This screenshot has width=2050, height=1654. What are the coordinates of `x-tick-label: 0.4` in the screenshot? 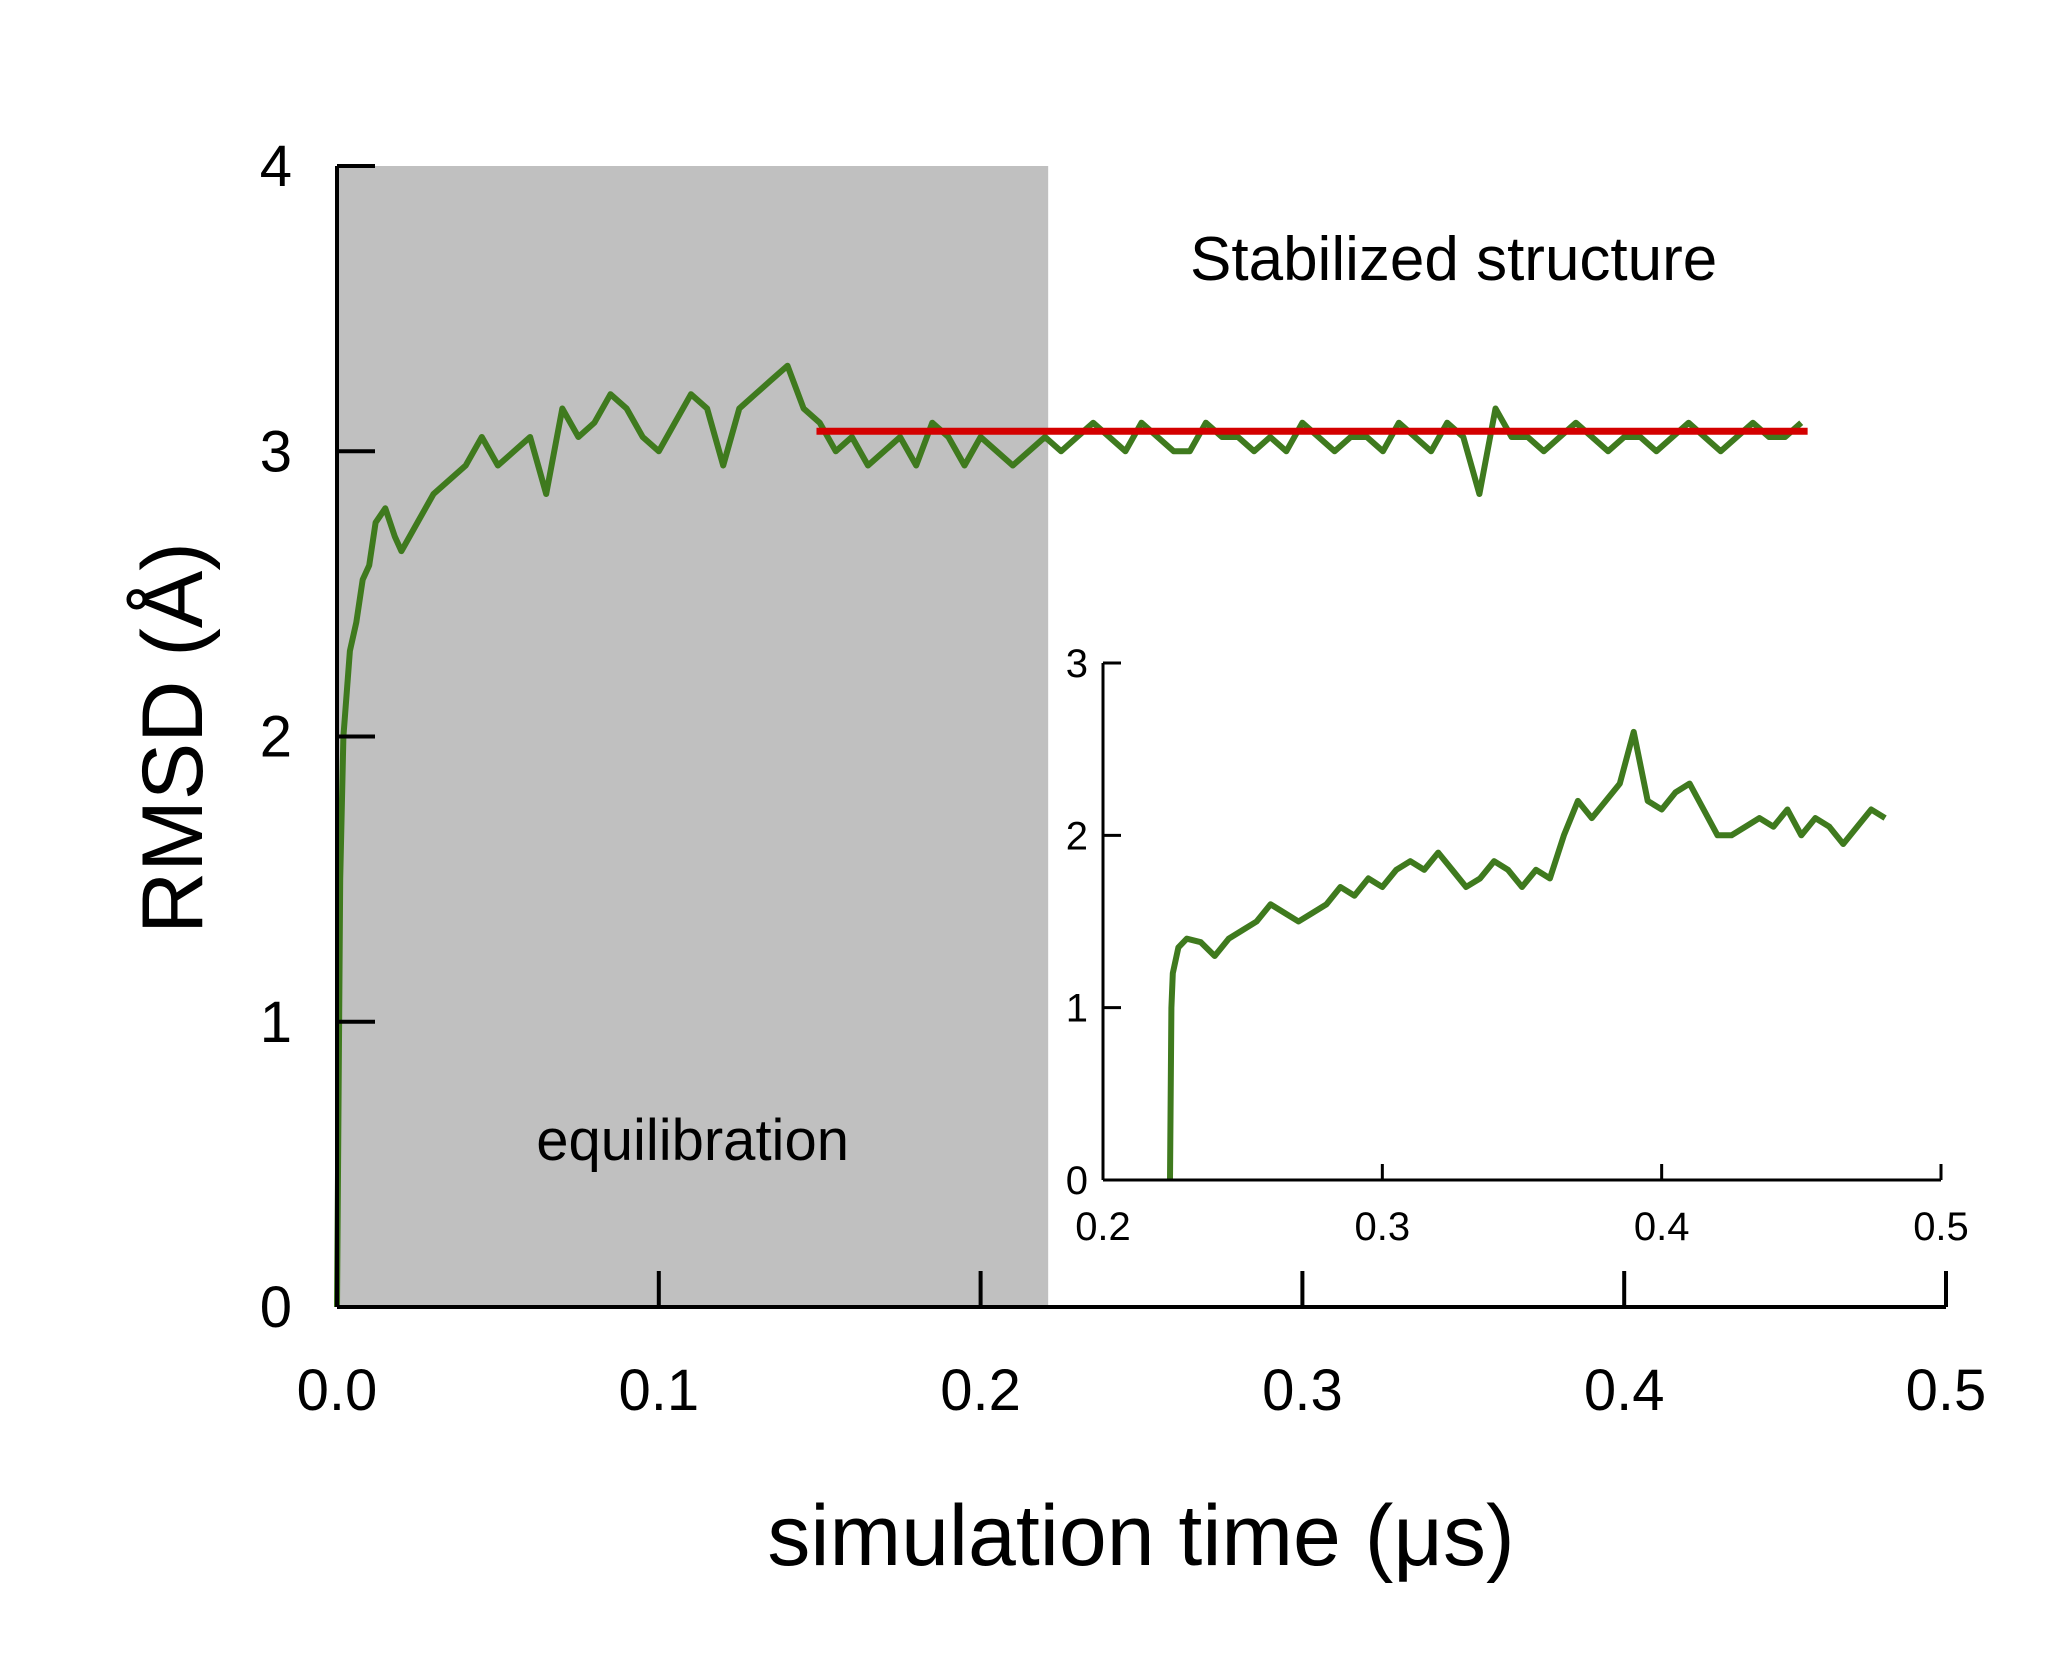 It's located at (1624, 1390).